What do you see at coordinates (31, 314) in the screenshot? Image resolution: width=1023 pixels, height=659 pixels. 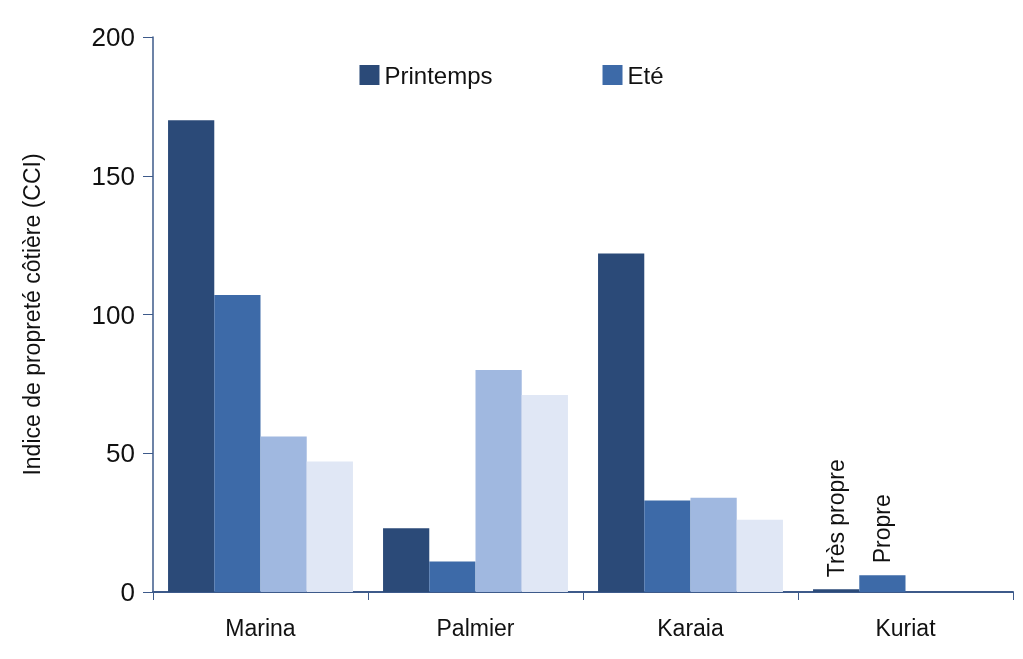 I see `y-axis-title: Indice de propreté côtière (CCI)` at bounding box center [31, 314].